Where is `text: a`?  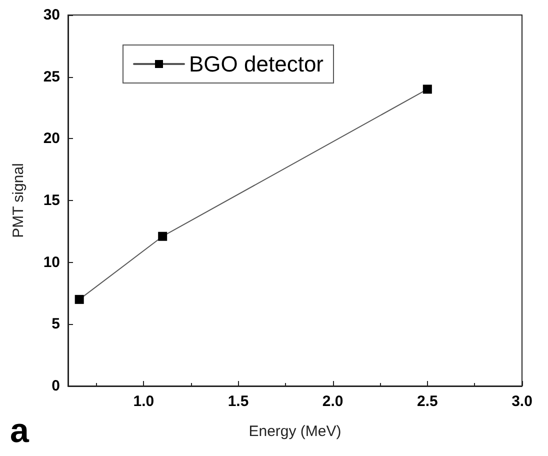 text: a is located at coordinates (20, 431).